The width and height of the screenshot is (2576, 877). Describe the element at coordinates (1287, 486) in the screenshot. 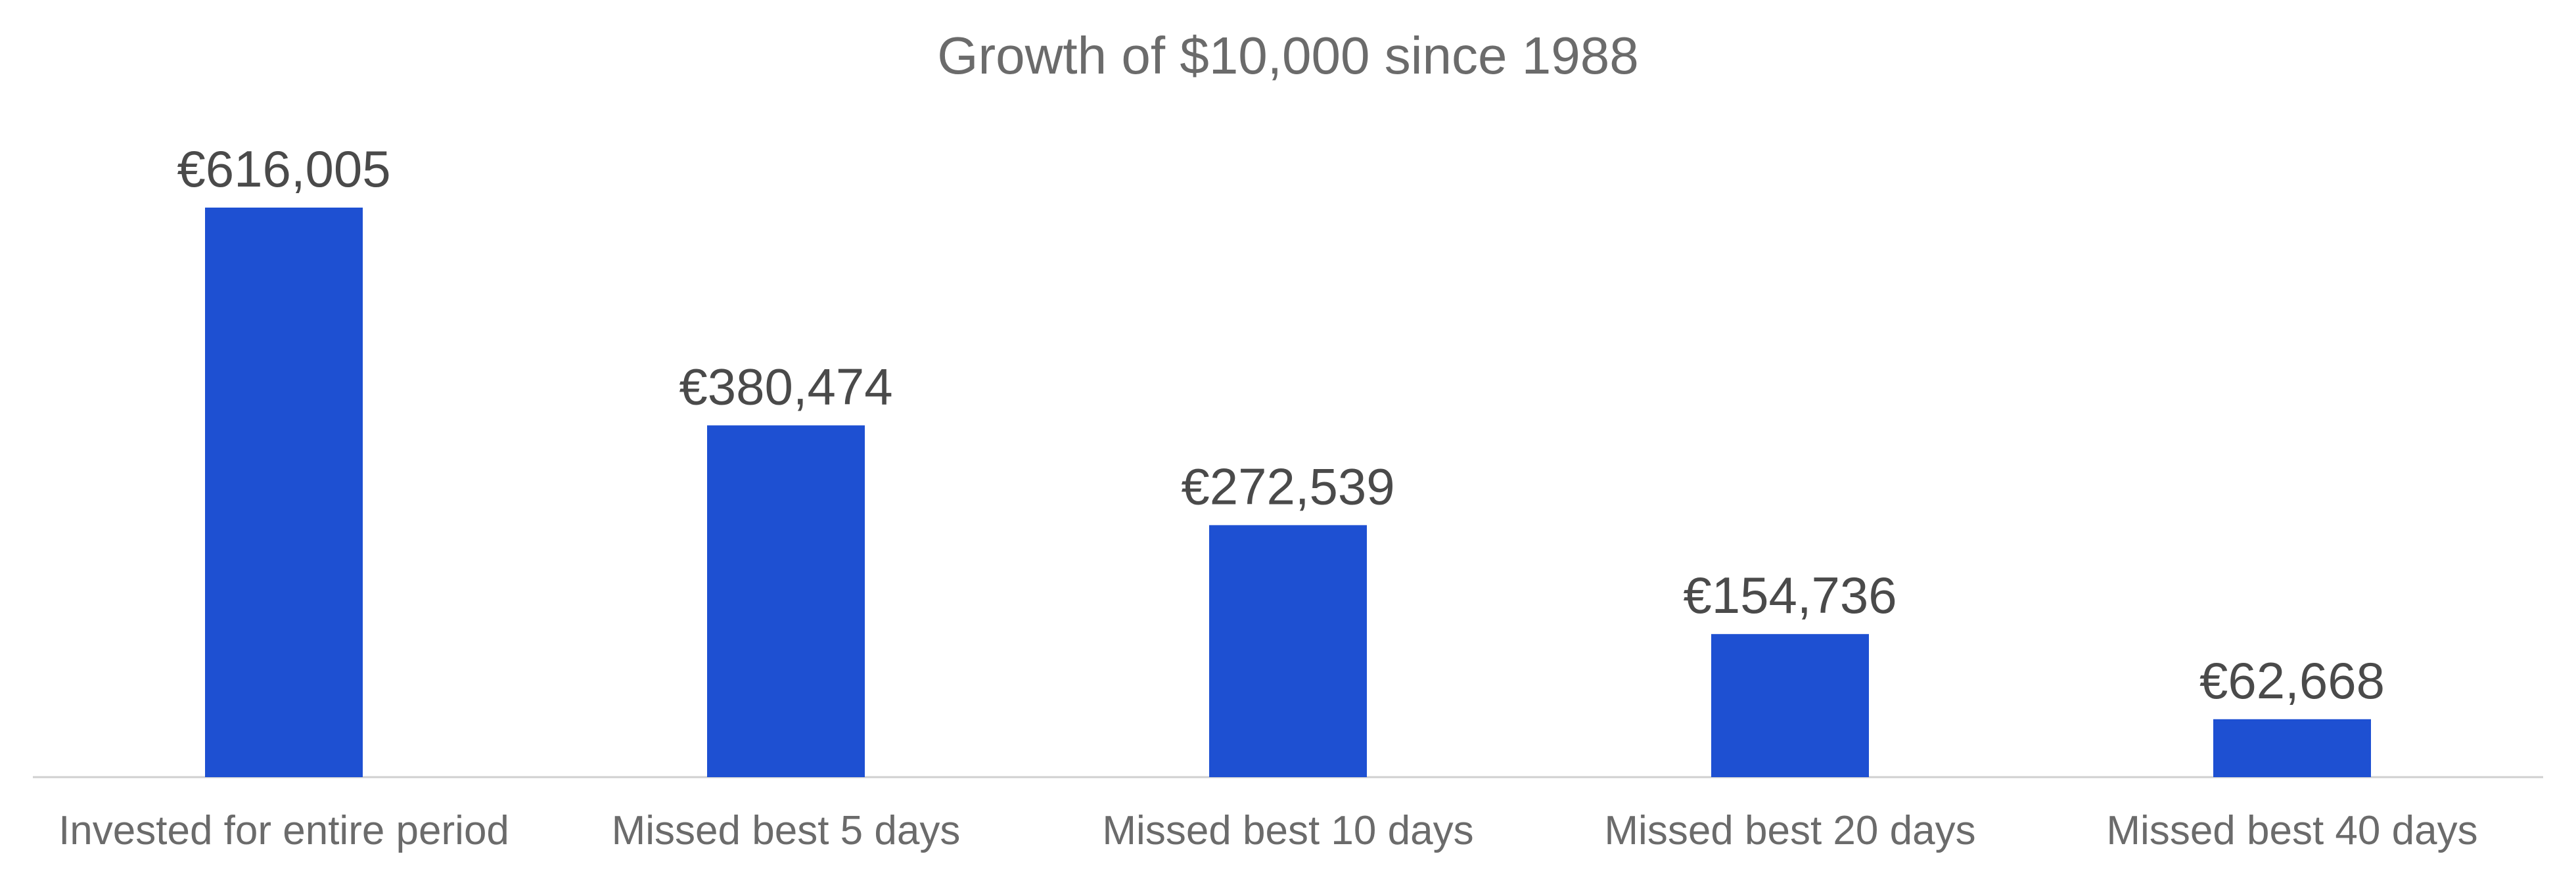

I see `value-label-3: €272,539` at that location.